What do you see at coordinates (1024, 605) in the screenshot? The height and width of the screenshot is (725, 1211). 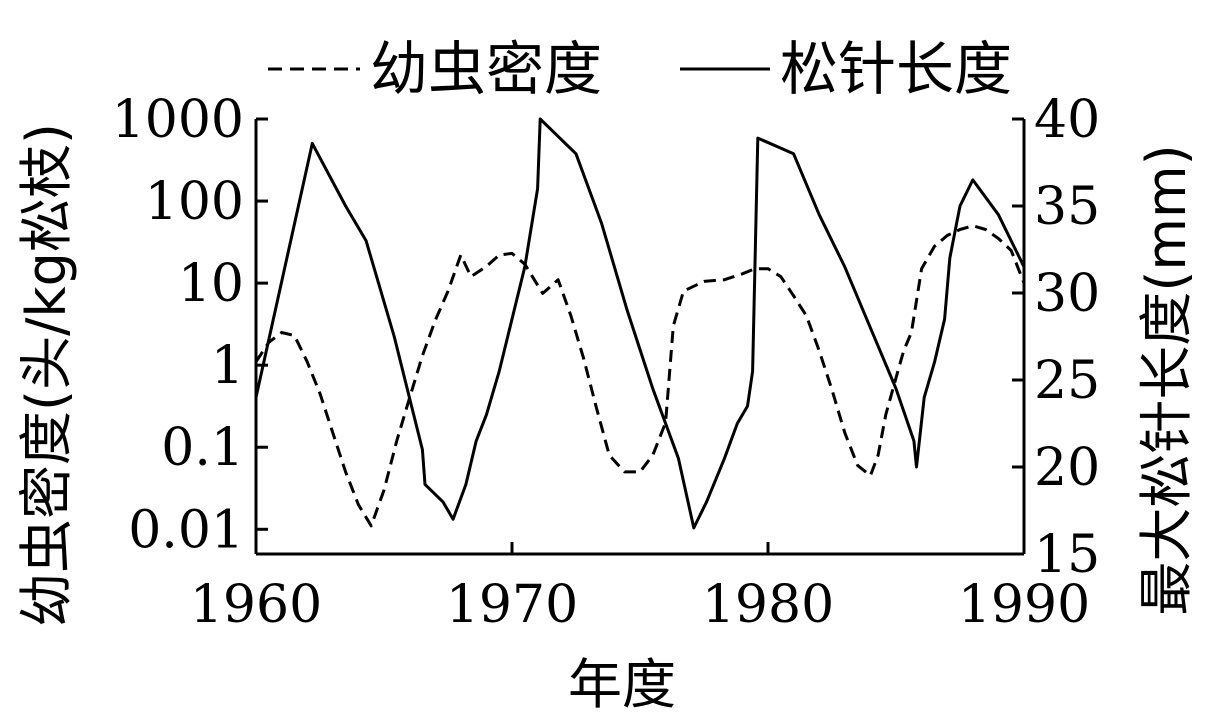 I see `x-tick-label: 1990` at bounding box center [1024, 605].